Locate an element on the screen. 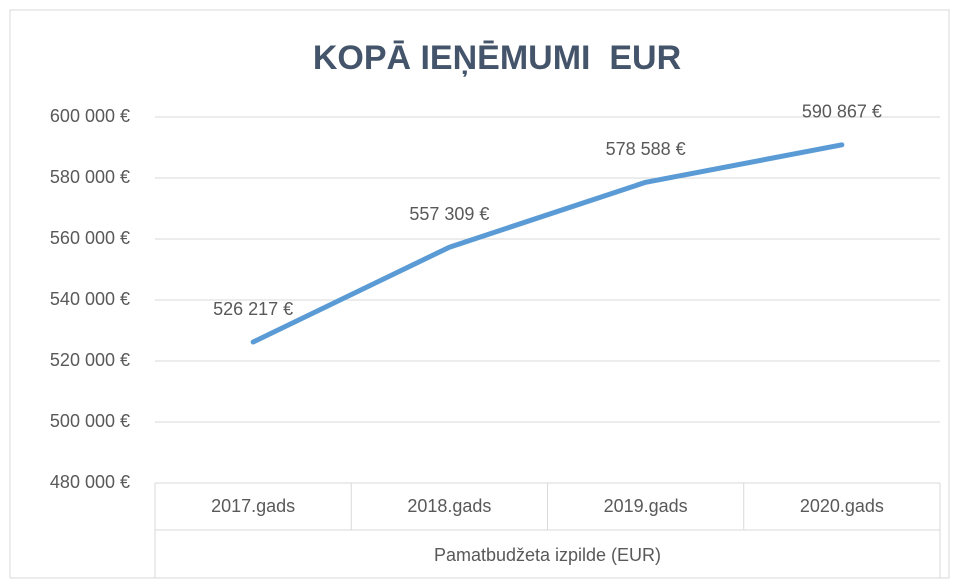  x-tick-label: 2018.gads is located at coordinates (449, 506).